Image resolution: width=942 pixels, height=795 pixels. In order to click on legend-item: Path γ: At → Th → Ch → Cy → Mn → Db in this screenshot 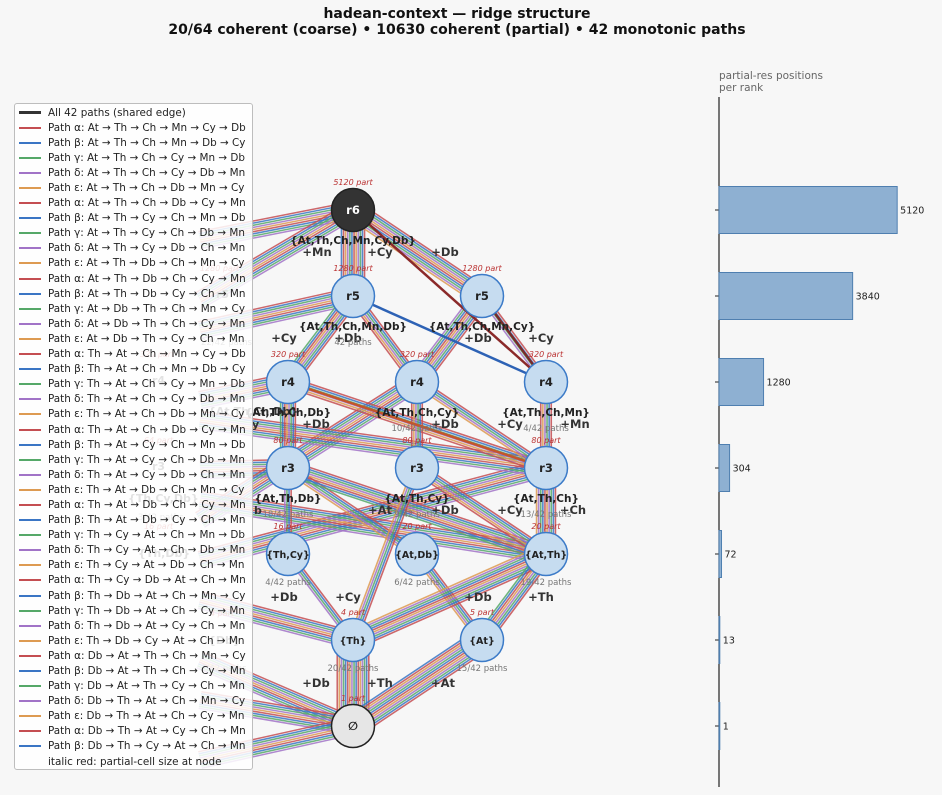, I will do `click(133, 157)`.